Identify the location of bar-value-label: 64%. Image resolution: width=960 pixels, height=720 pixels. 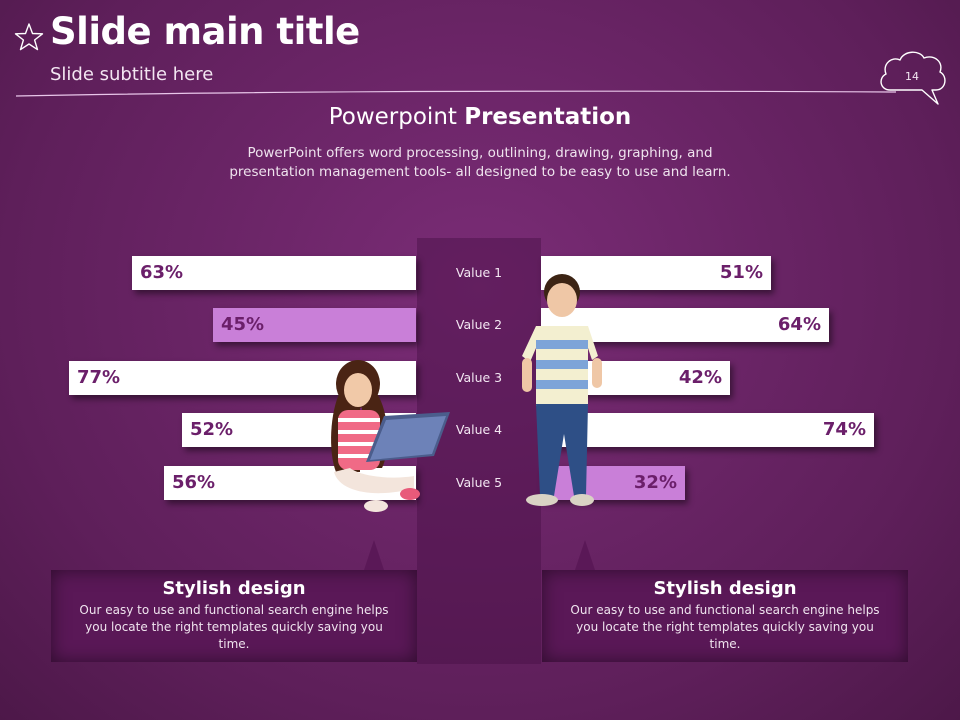
(799, 325).